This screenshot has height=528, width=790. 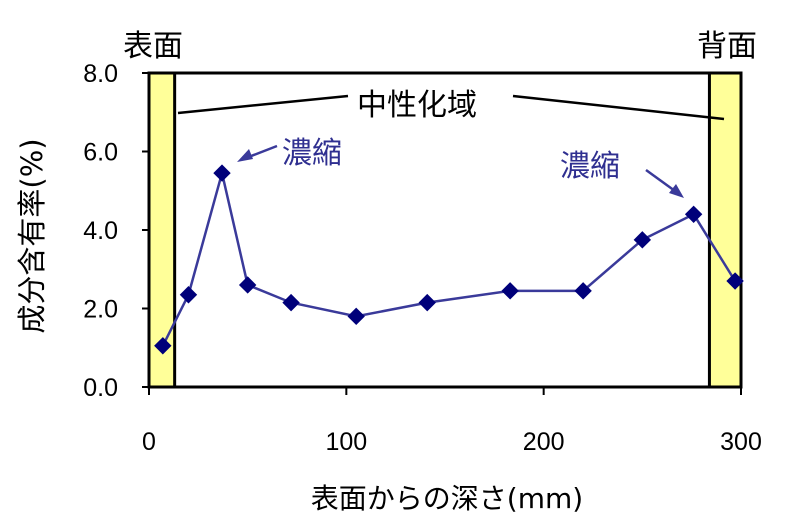 I want to click on y-tick-label: 4.0, so click(x=100, y=231).